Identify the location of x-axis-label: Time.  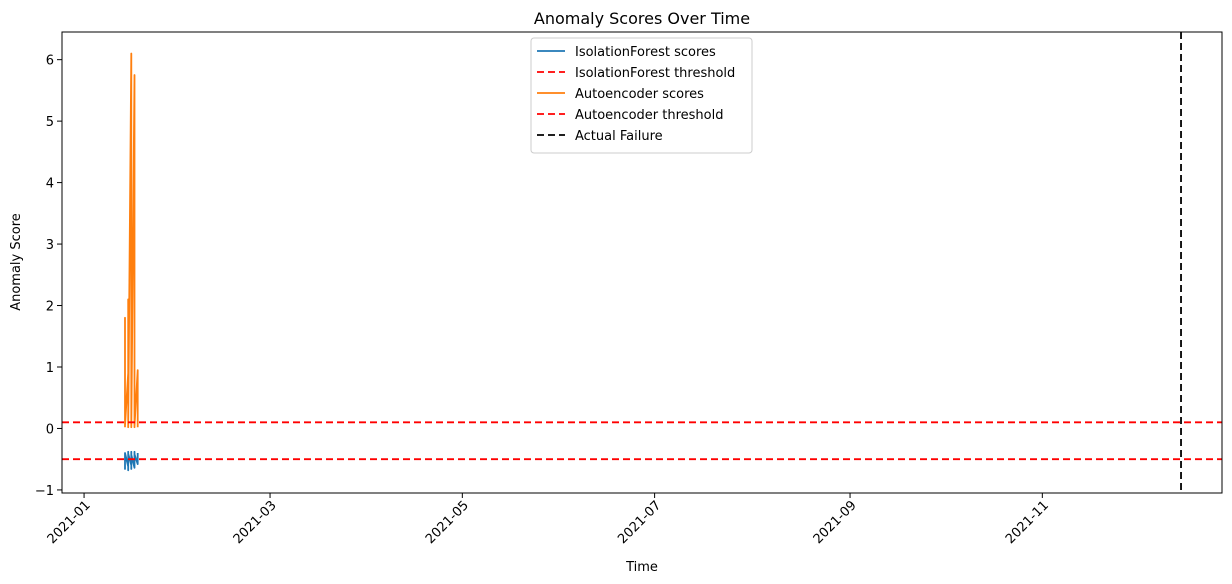
(641, 567).